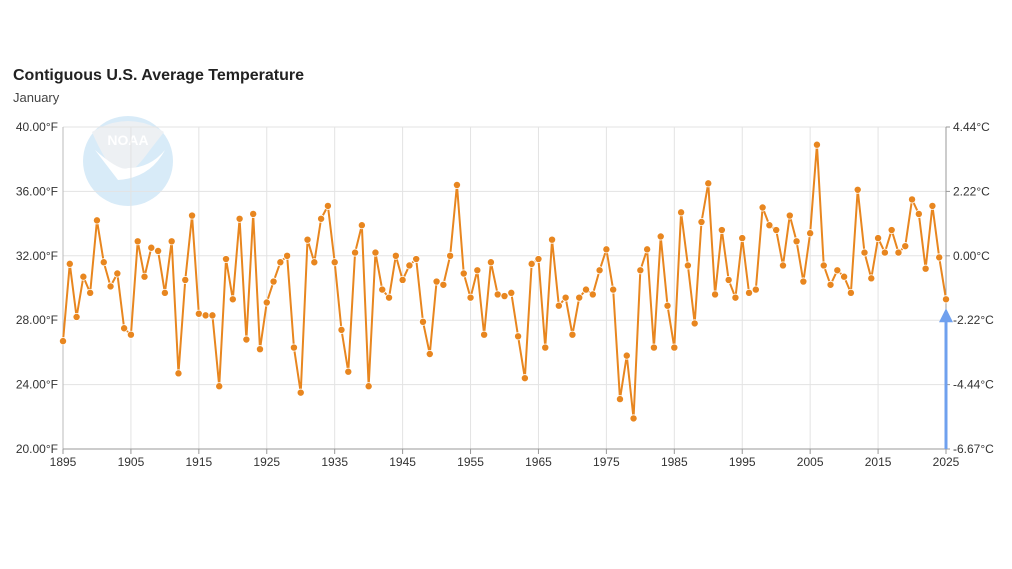  I want to click on x-tick-label: 2025, so click(946, 462).